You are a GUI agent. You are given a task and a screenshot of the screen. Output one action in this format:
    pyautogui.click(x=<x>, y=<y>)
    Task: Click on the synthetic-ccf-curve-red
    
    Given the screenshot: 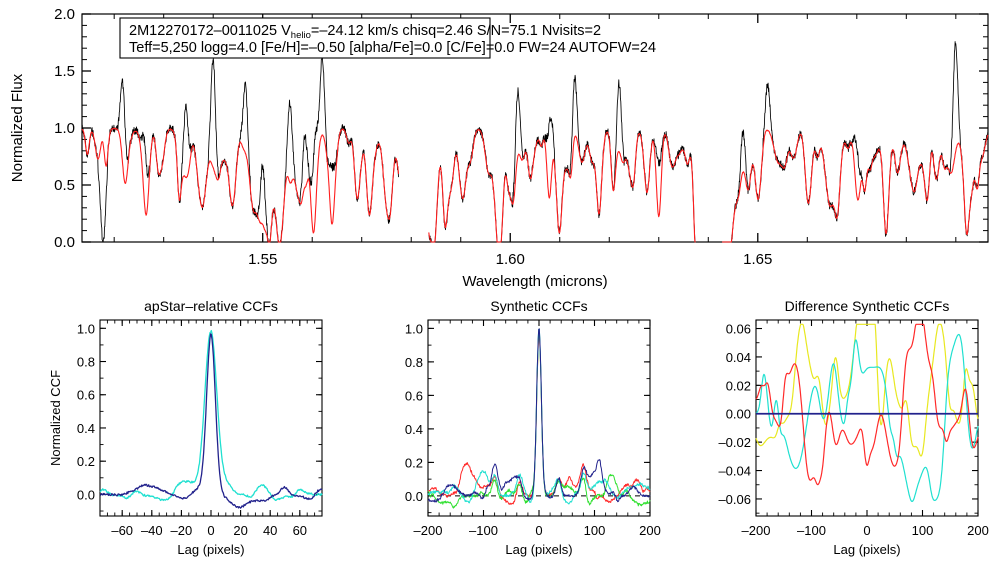 What is the action you would take?
    pyautogui.click(x=539, y=419)
    